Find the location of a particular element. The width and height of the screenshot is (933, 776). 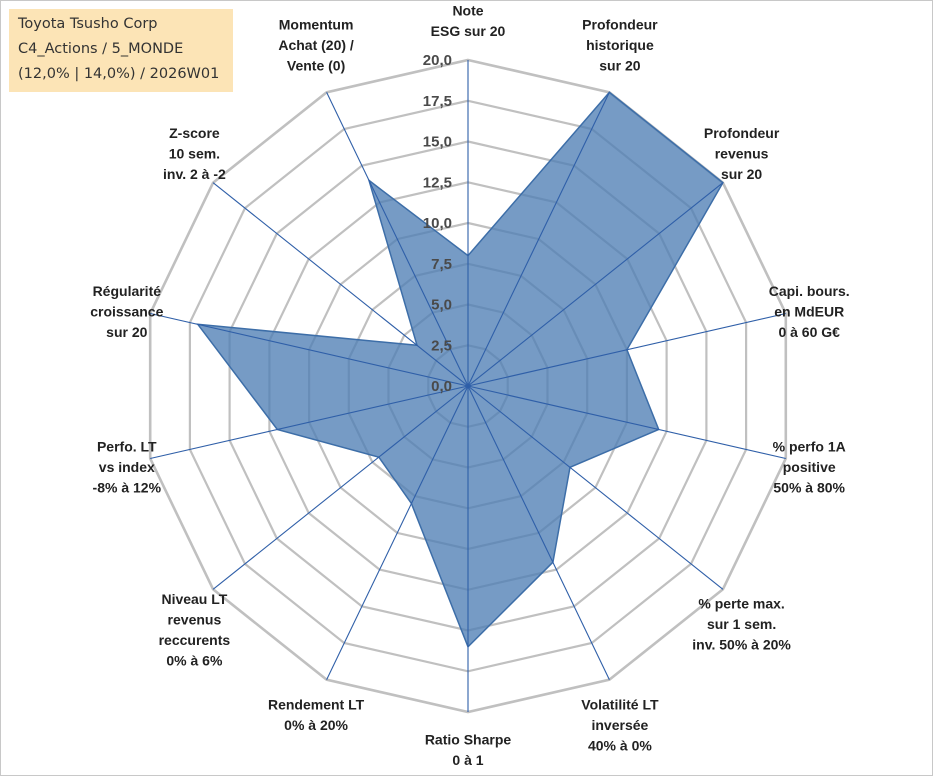

axis-label-0: Note is located at coordinates (467, 10).